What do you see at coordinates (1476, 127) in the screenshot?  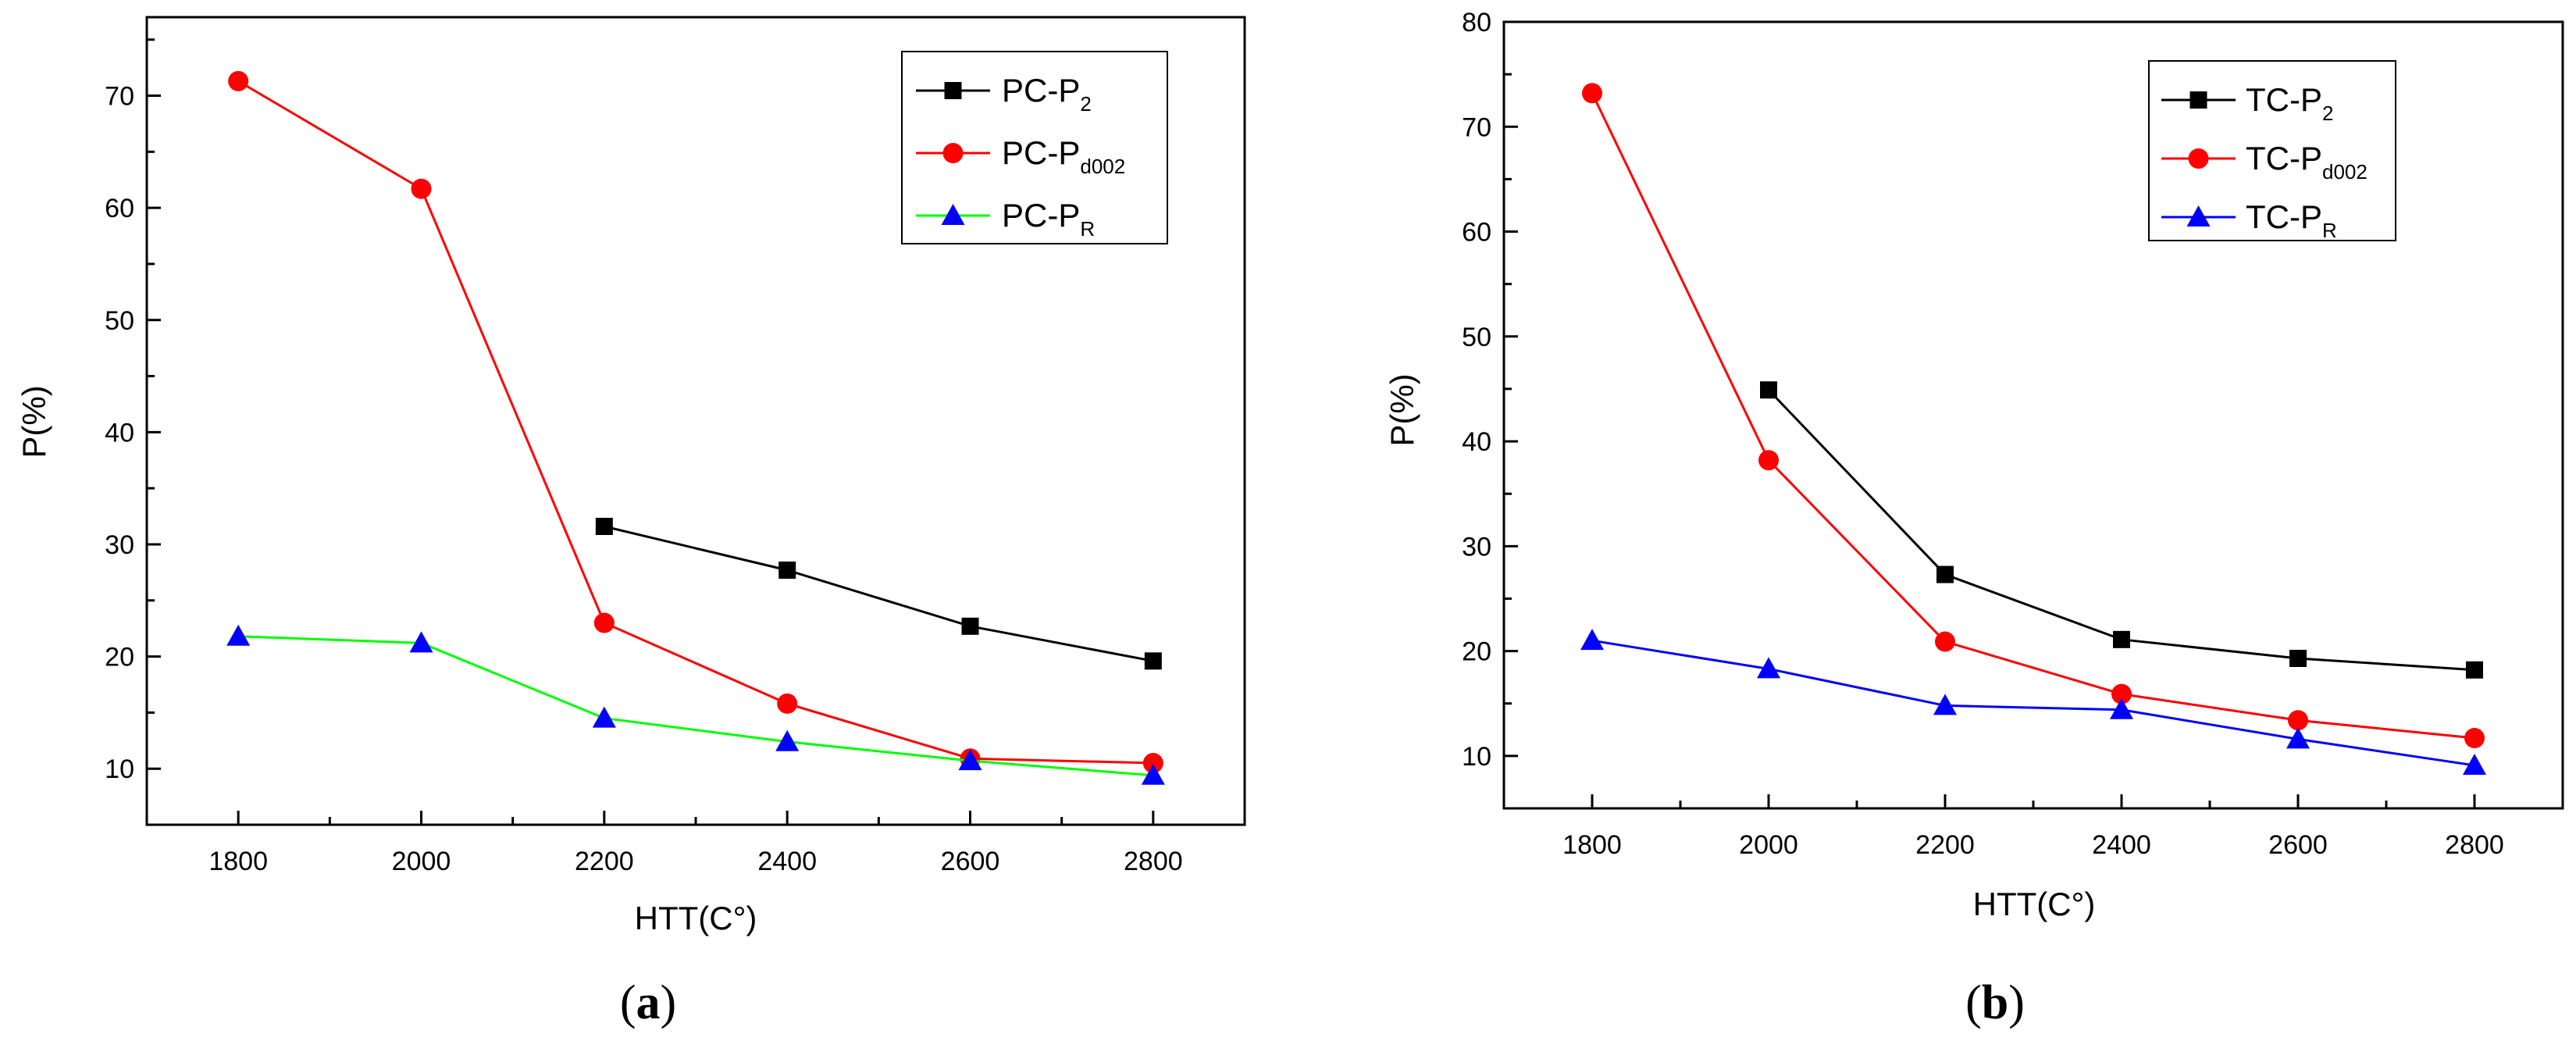 I see `y-tick-label: 70` at bounding box center [1476, 127].